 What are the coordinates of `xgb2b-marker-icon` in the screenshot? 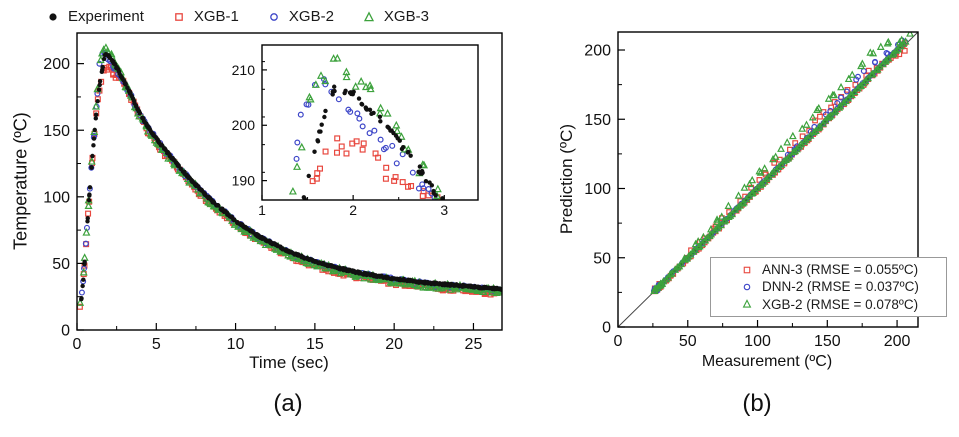 It's located at (747, 304).